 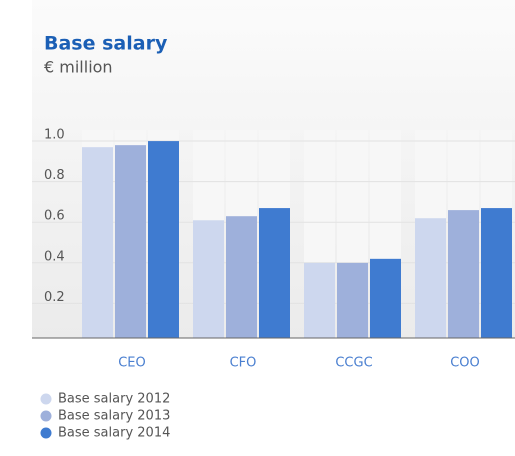 What do you see at coordinates (54, 256) in the screenshot?
I see `y-tick-label: 0.4` at bounding box center [54, 256].